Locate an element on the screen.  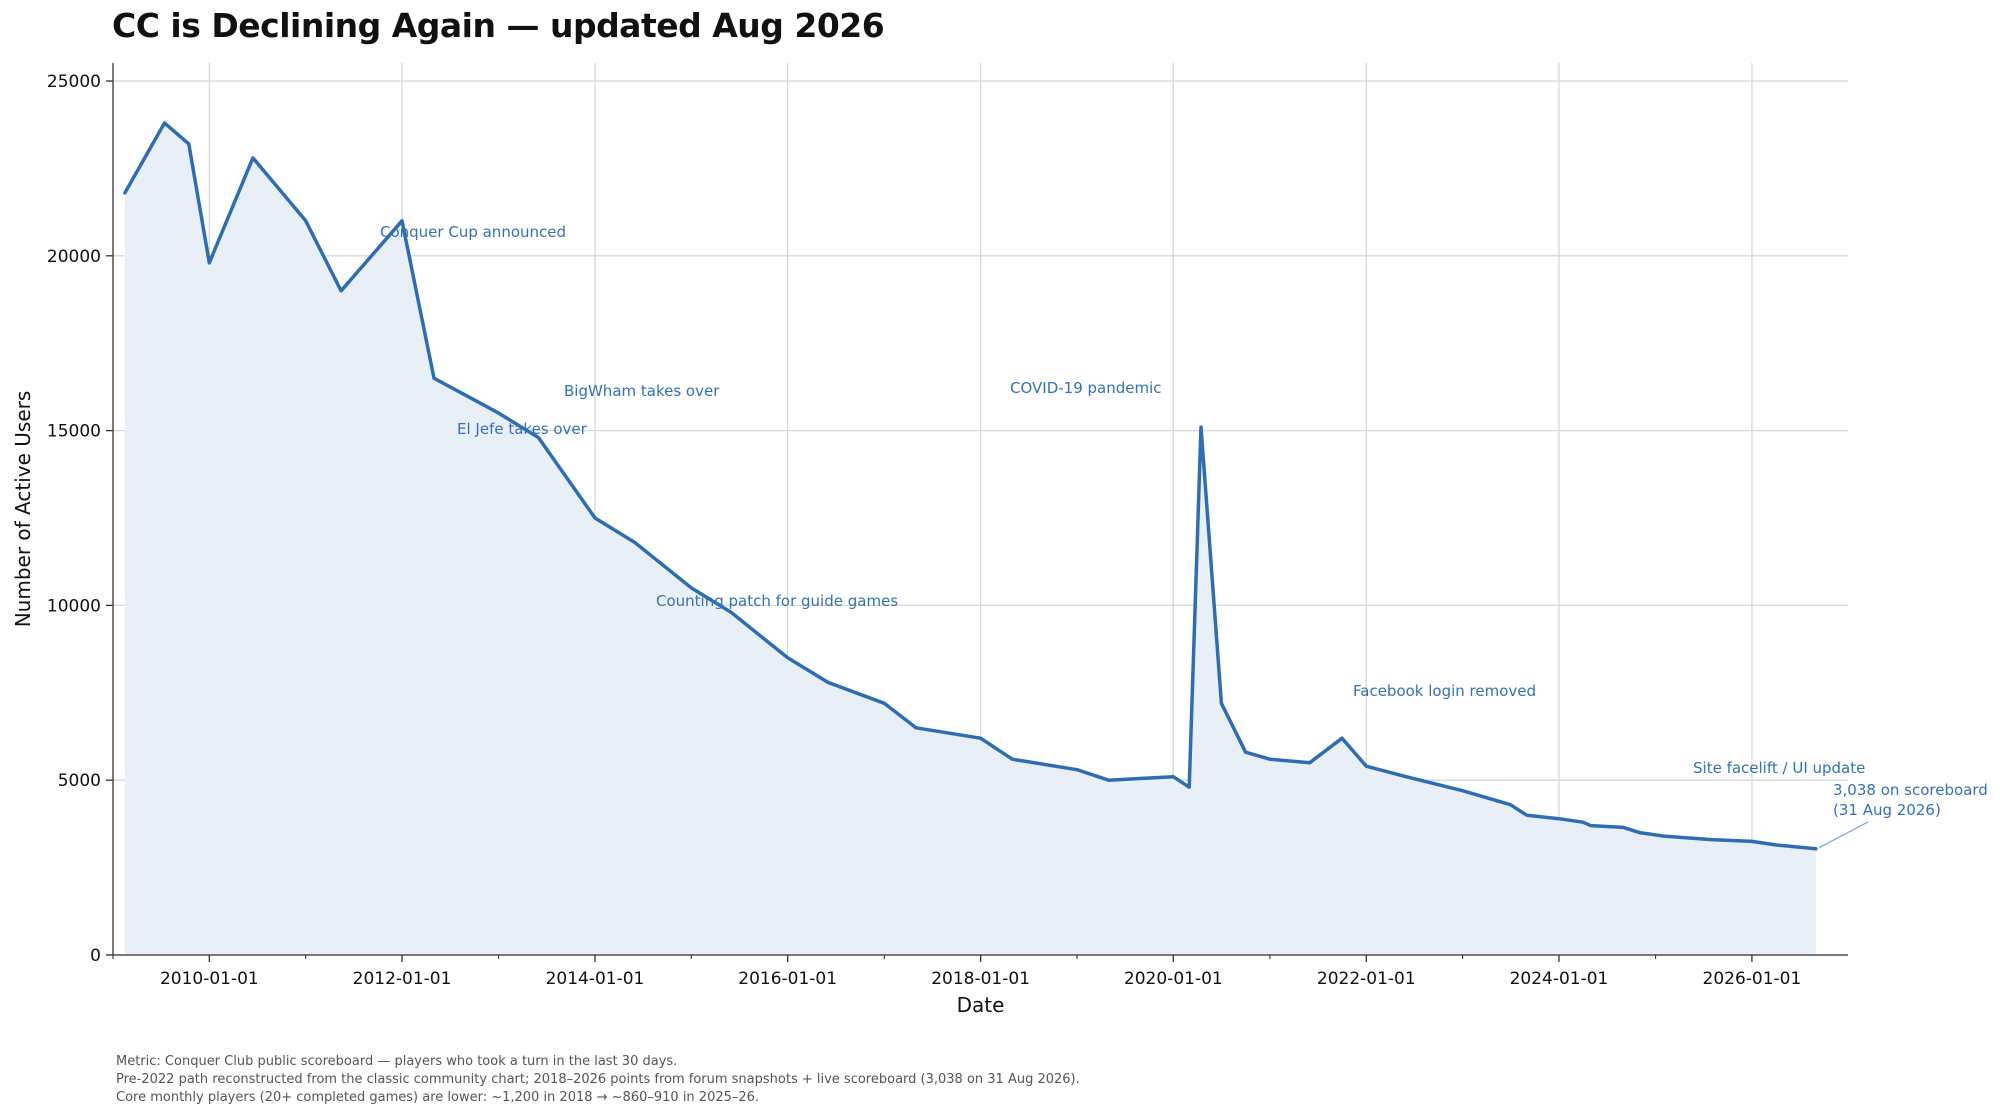
x-axis-label: Date is located at coordinates (981, 1005).